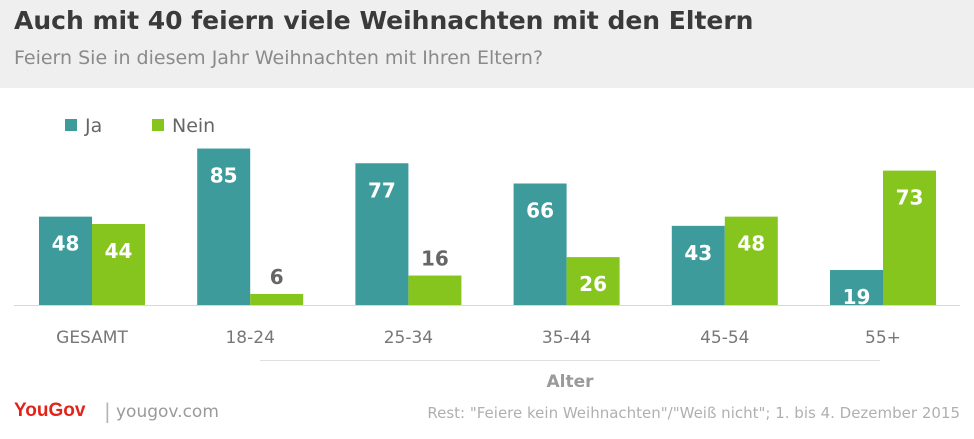 Image resolution: width=974 pixels, height=439 pixels. Describe the element at coordinates (66, 244) in the screenshot. I see `data-label-ja-0: 48` at that location.